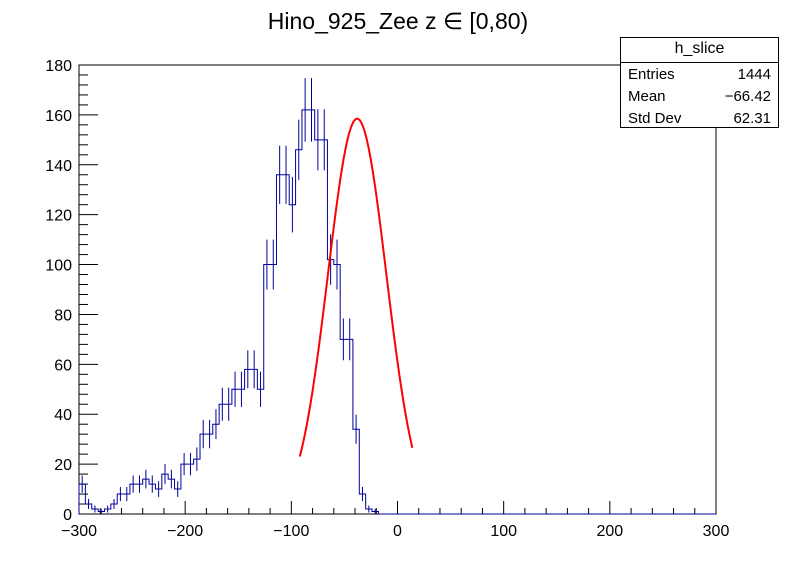 The width and height of the screenshot is (796, 572). What do you see at coordinates (647, 96) in the screenshot?
I see `stats-label: Mean` at bounding box center [647, 96].